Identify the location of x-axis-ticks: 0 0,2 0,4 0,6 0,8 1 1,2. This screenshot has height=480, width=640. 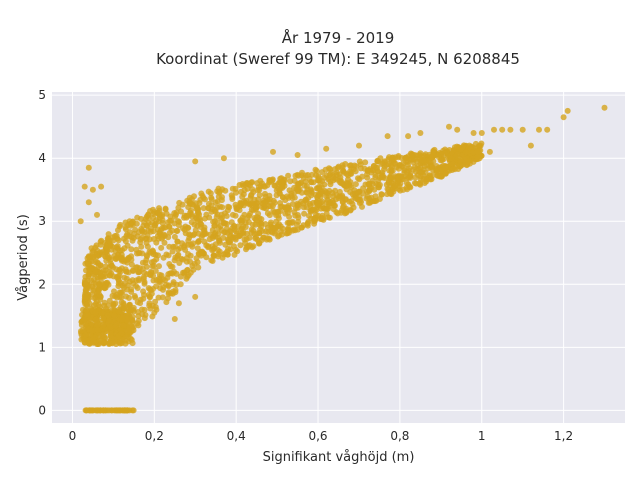
(321, 436).